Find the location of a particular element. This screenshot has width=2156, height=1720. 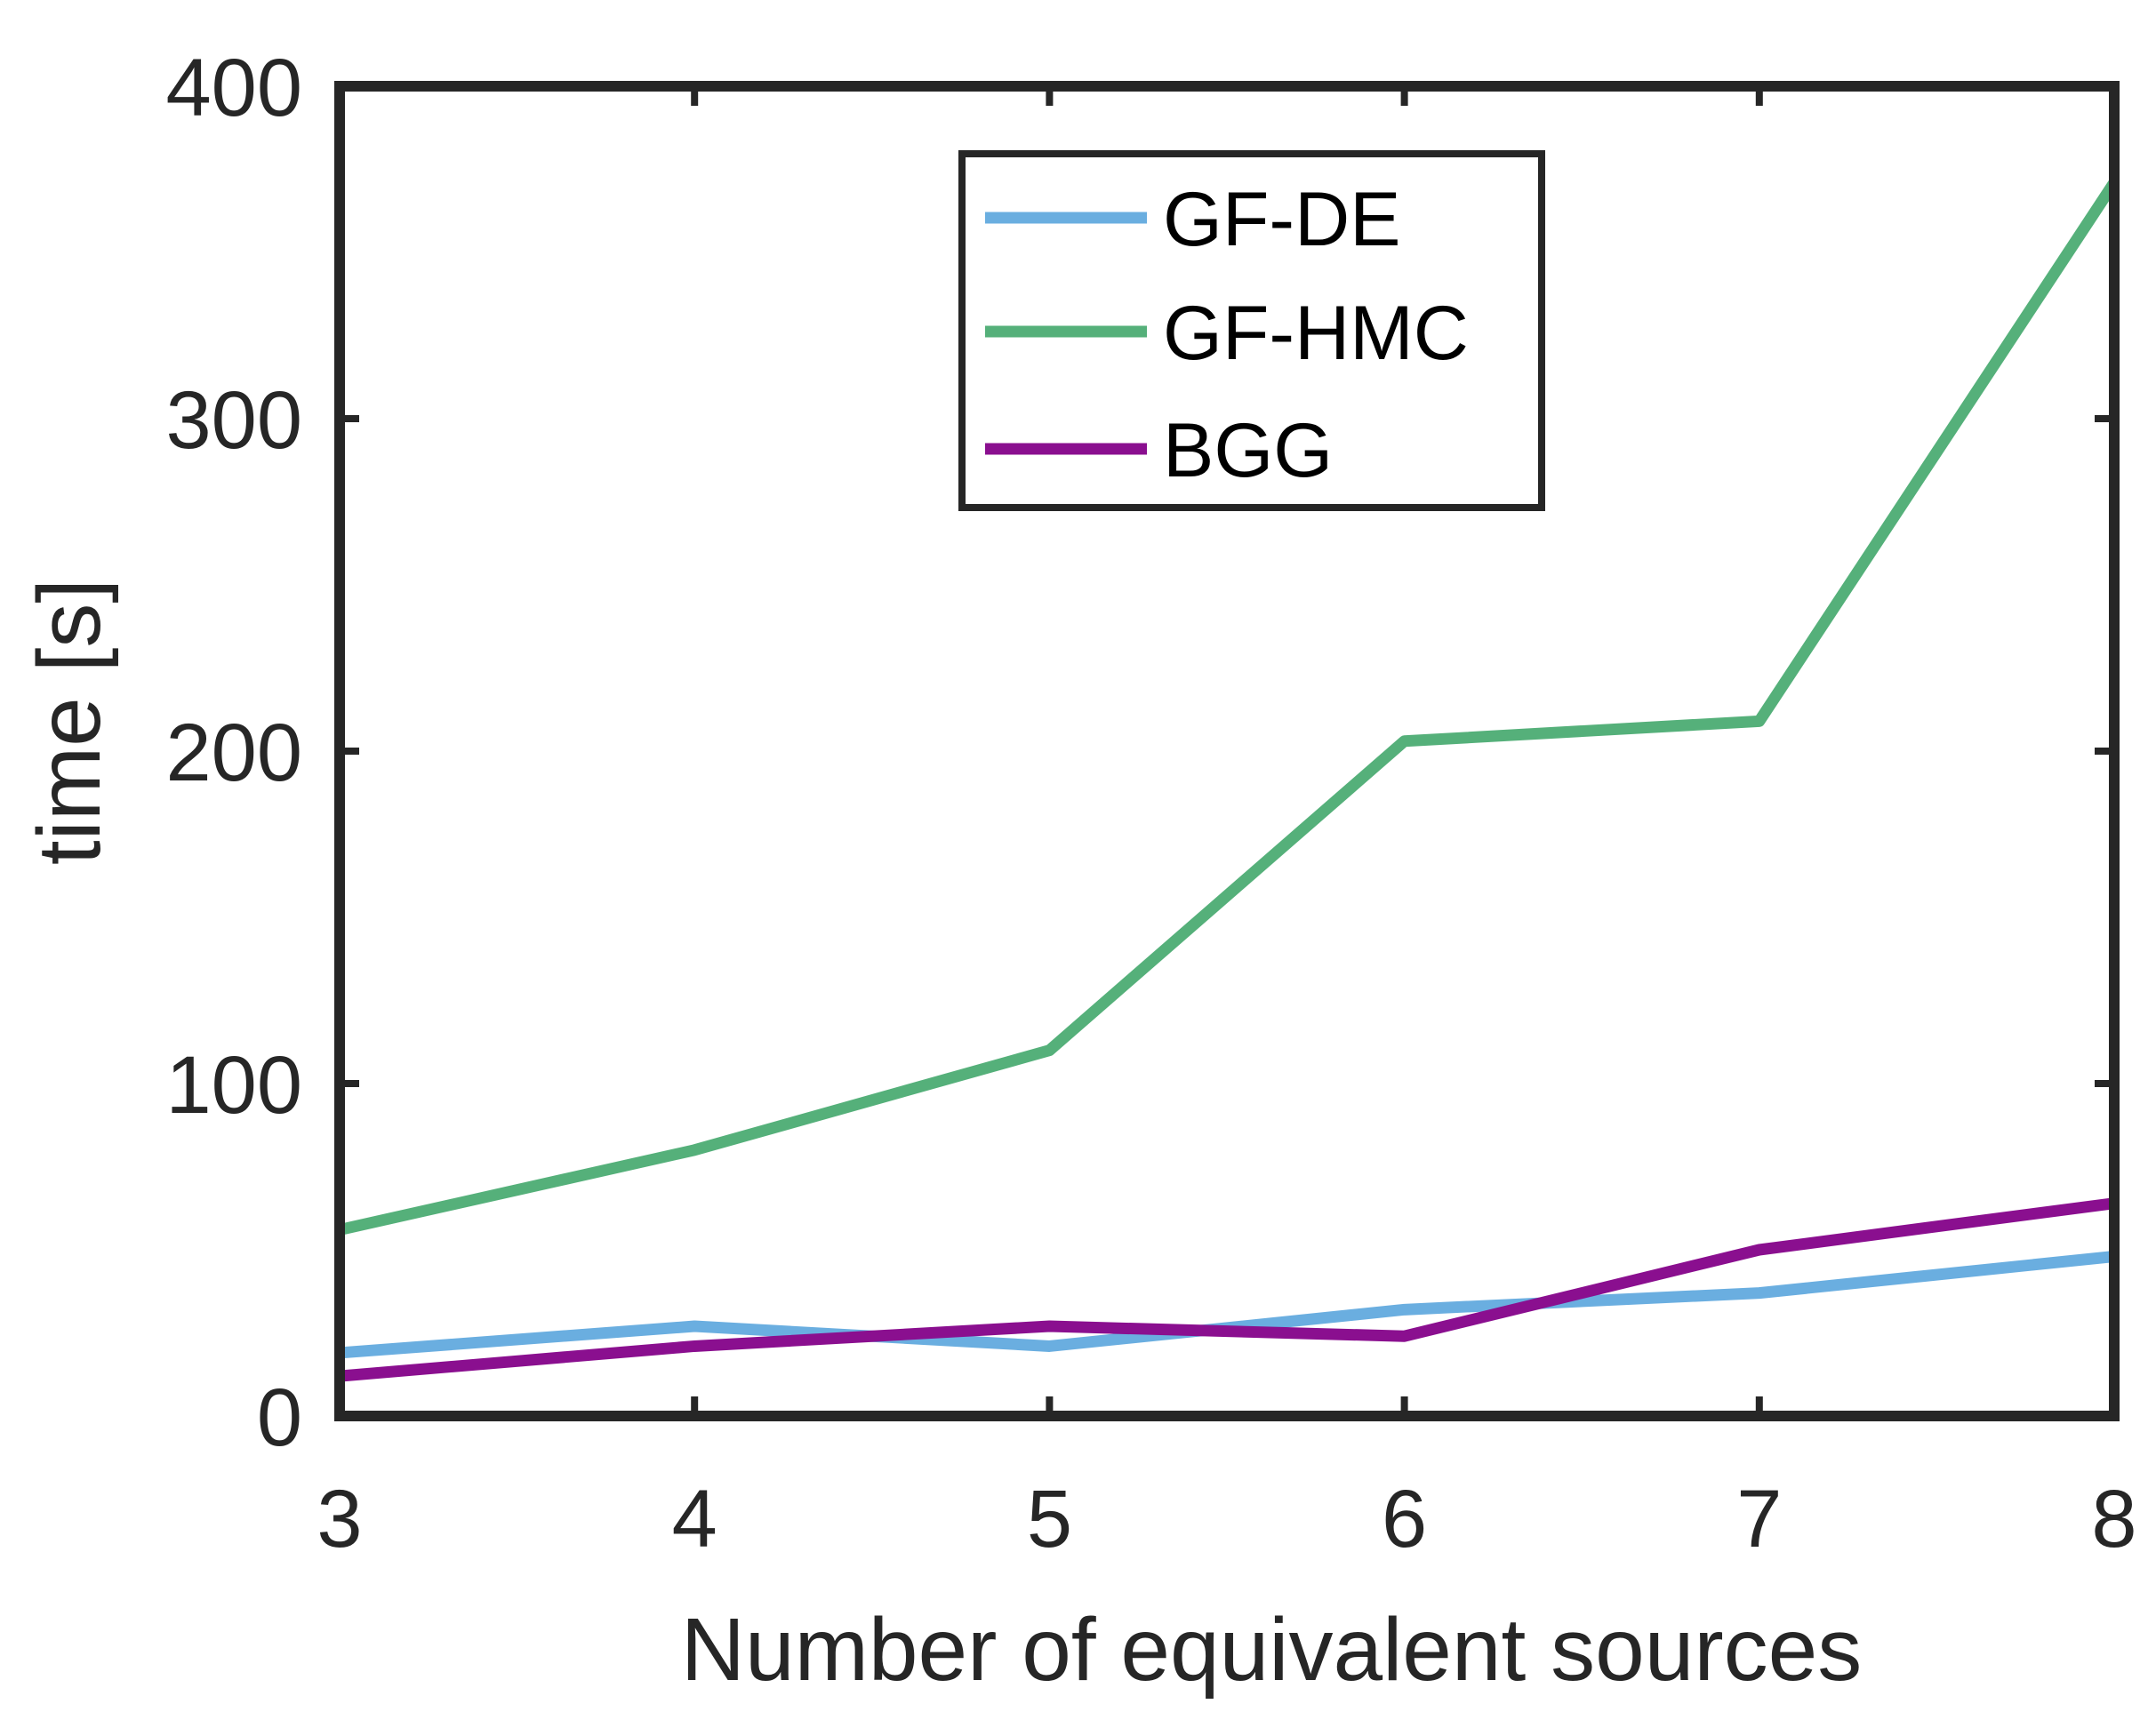

legend: GF-DE GF-HMC BGG is located at coordinates (1252, 330).